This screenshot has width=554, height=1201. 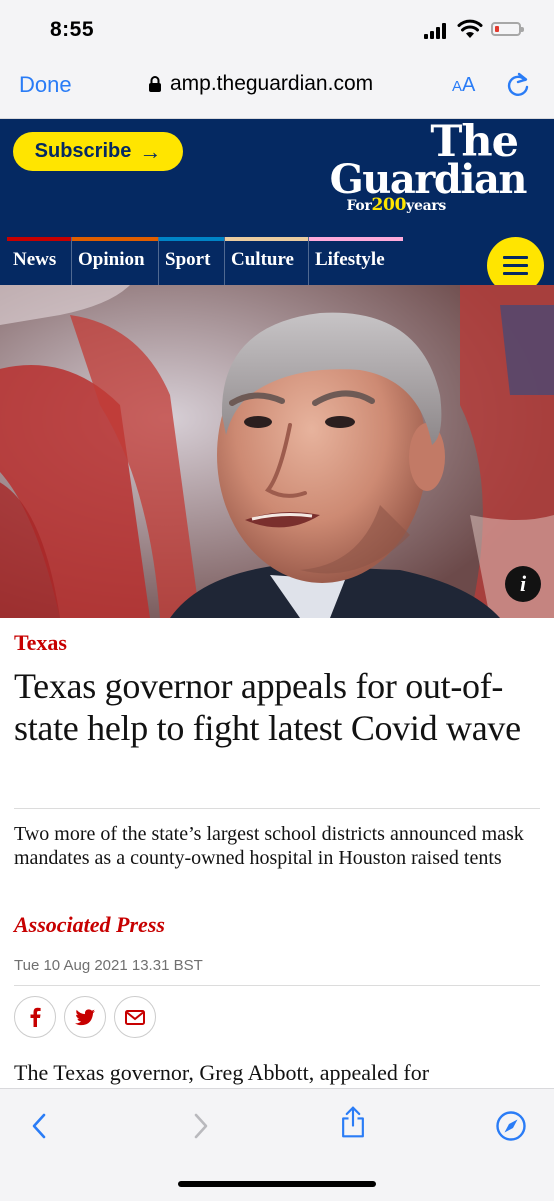 I want to click on address-bar: amp.theguardian.com, so click(x=260, y=84).